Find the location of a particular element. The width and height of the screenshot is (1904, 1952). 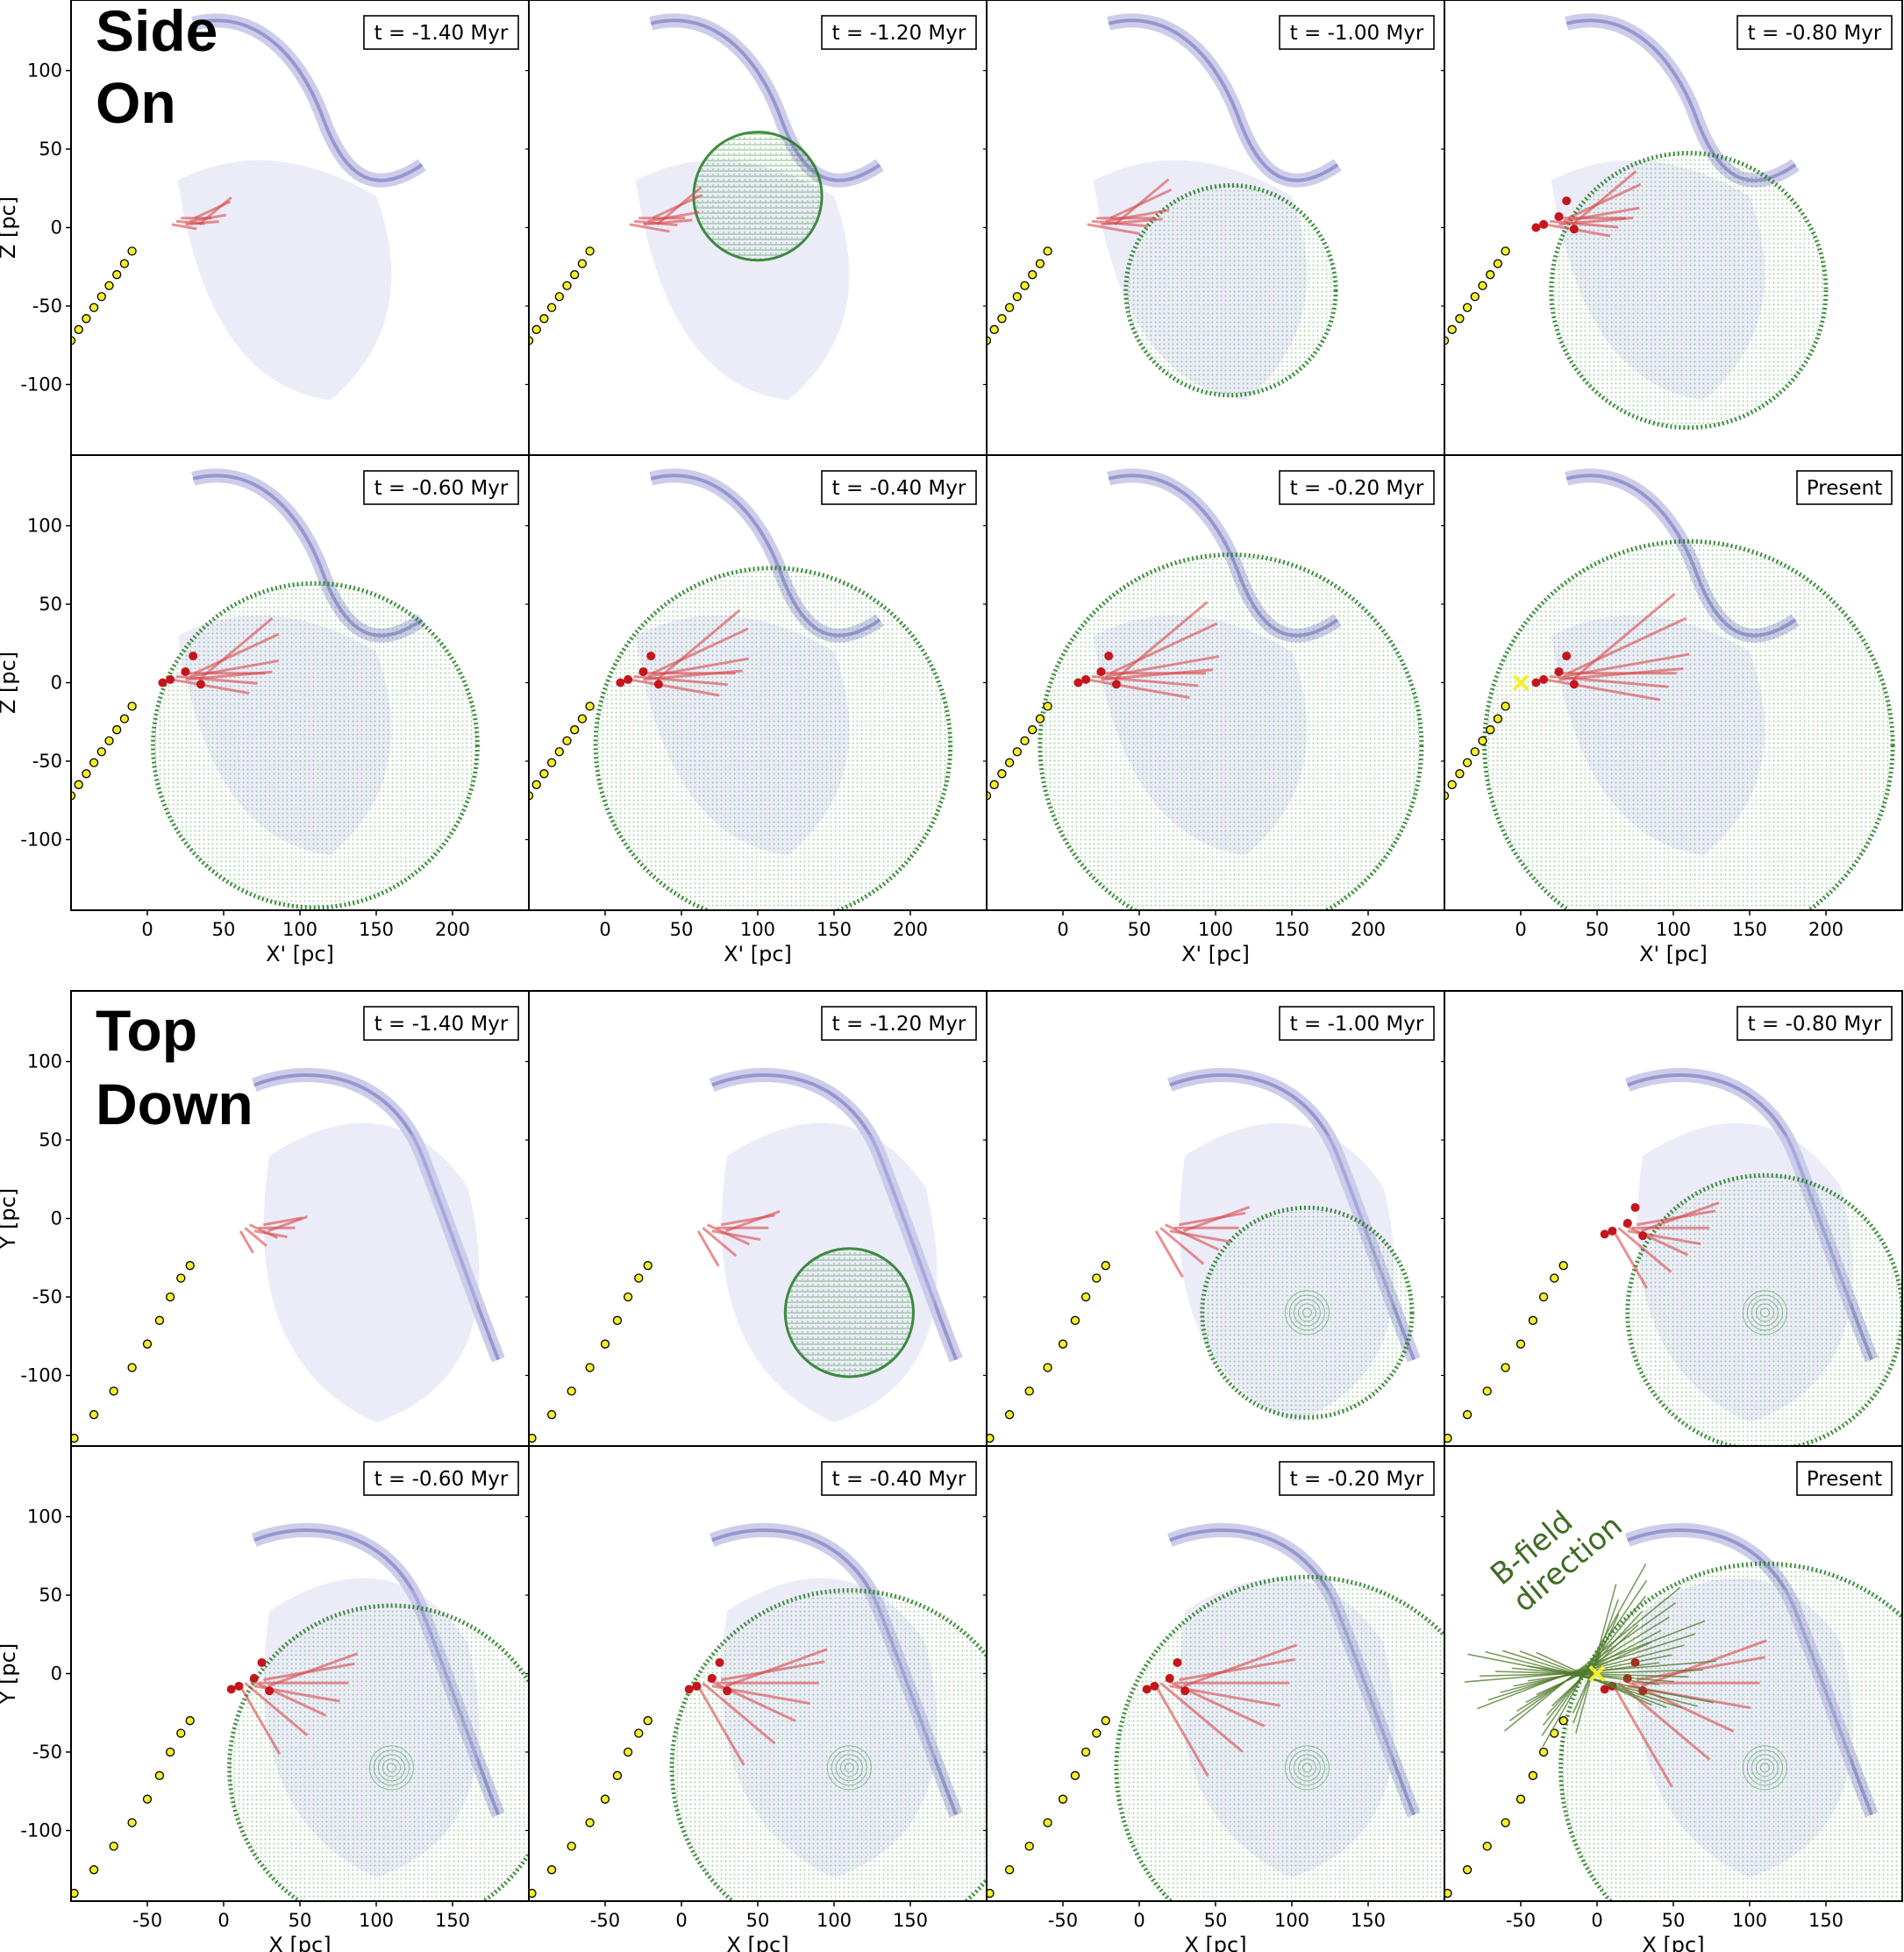

y-tick-label: 50 is located at coordinates (50, 1140).